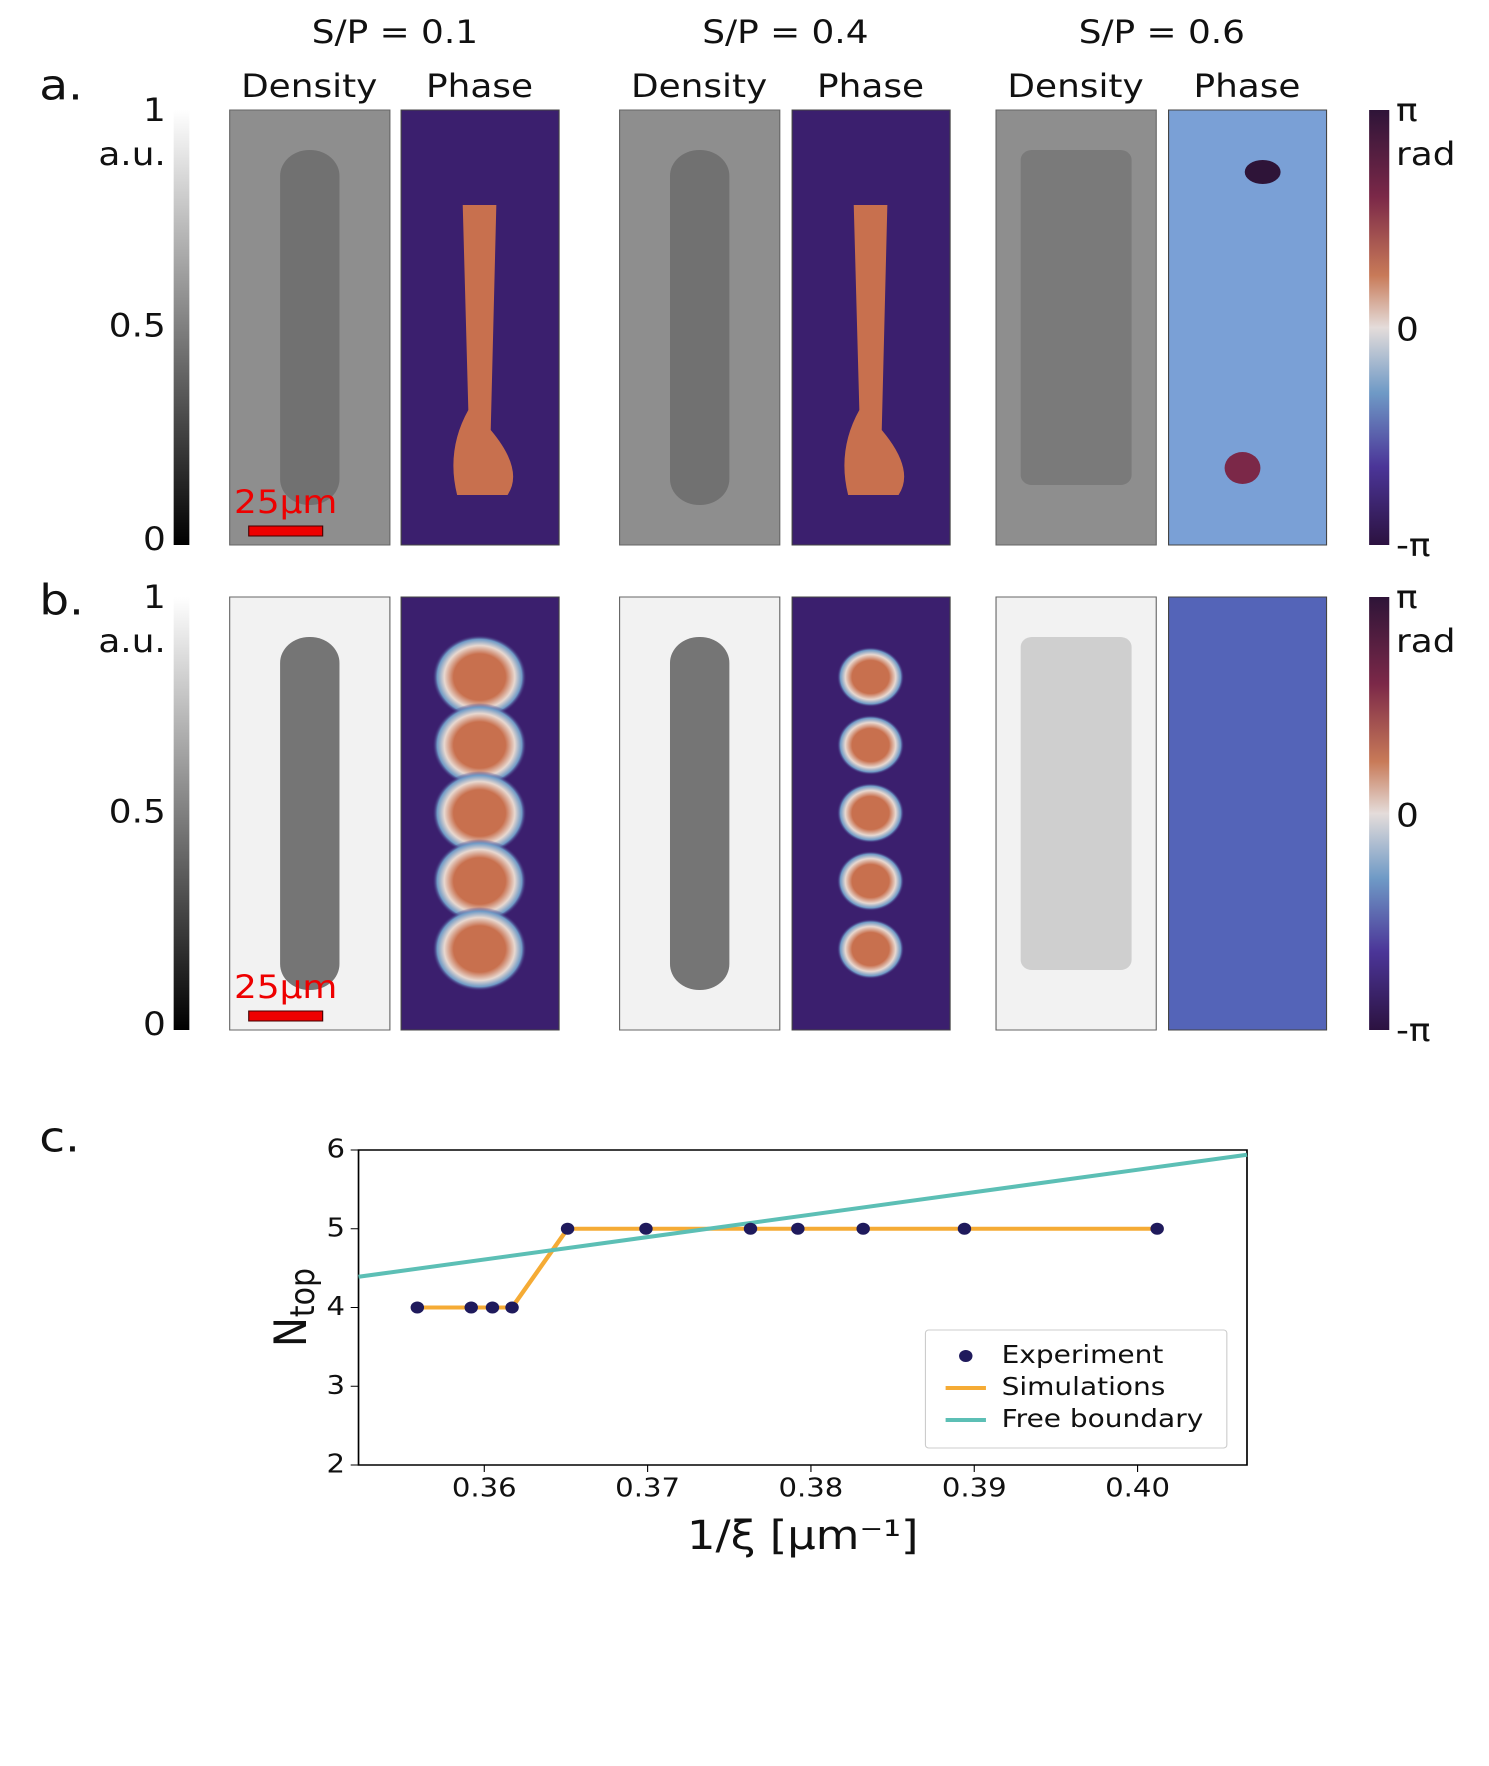 Image resolution: width=1489 pixels, height=1766 pixels. Describe the element at coordinates (1162, 33) in the screenshot. I see `column-title: S/P = 0.6` at that location.